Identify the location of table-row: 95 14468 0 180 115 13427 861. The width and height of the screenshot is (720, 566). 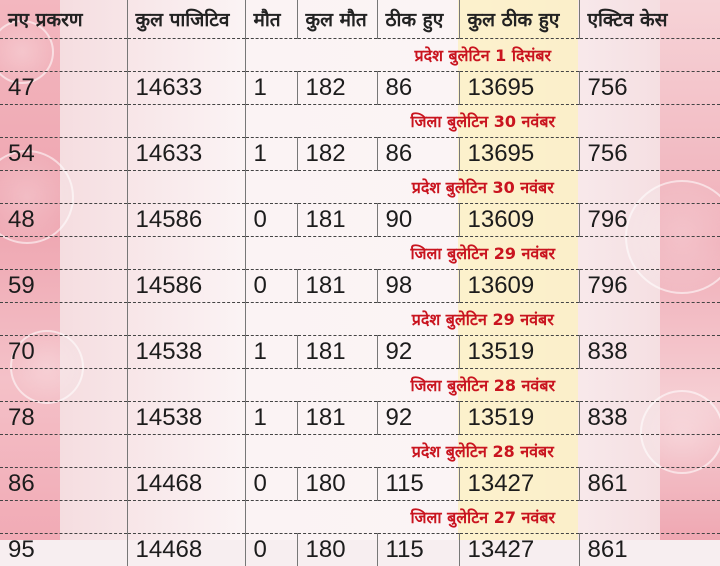
(360, 550).